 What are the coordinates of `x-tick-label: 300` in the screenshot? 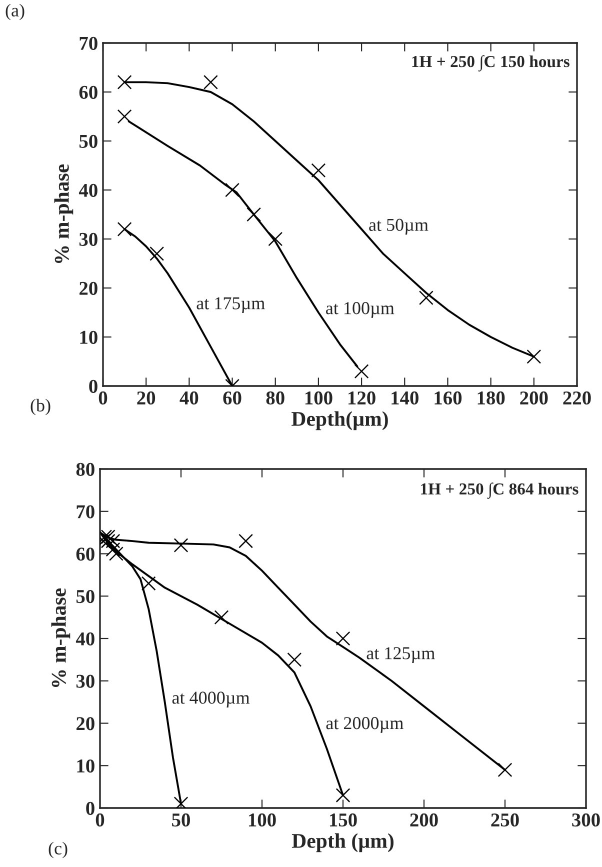 It's located at (586, 820).